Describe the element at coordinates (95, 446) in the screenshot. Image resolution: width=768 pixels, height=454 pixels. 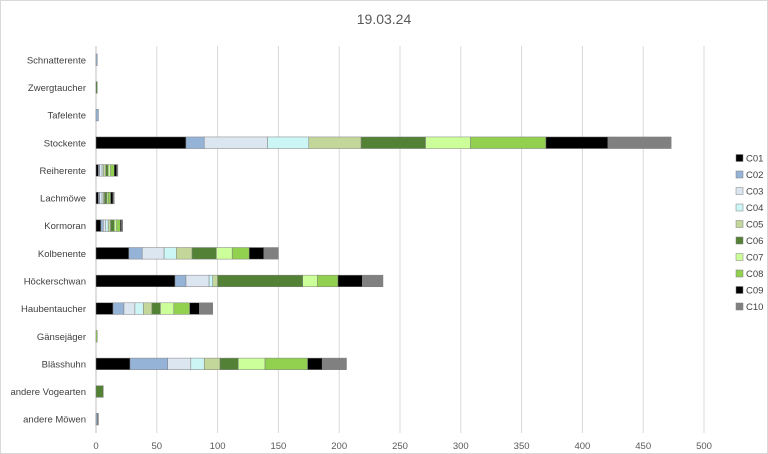
I see `x-tick-label: 0` at that location.